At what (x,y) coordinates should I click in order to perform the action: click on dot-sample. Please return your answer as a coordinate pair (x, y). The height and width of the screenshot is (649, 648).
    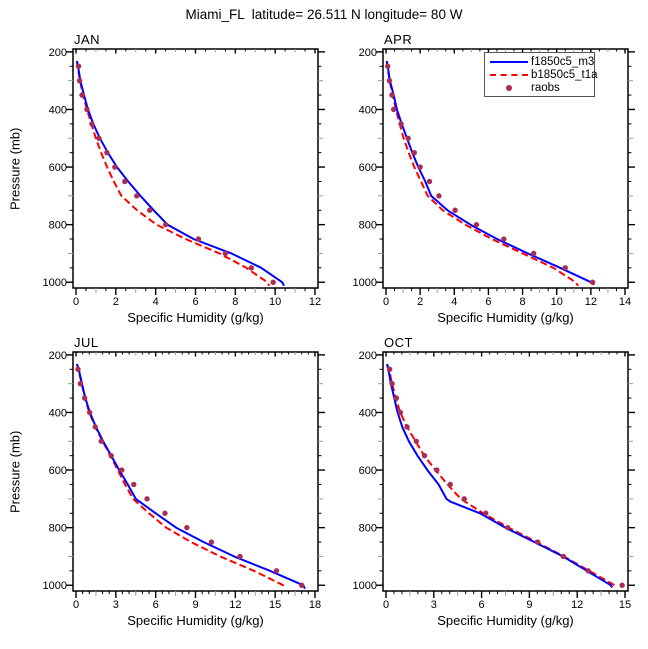
    Looking at the image, I should click on (509, 87).